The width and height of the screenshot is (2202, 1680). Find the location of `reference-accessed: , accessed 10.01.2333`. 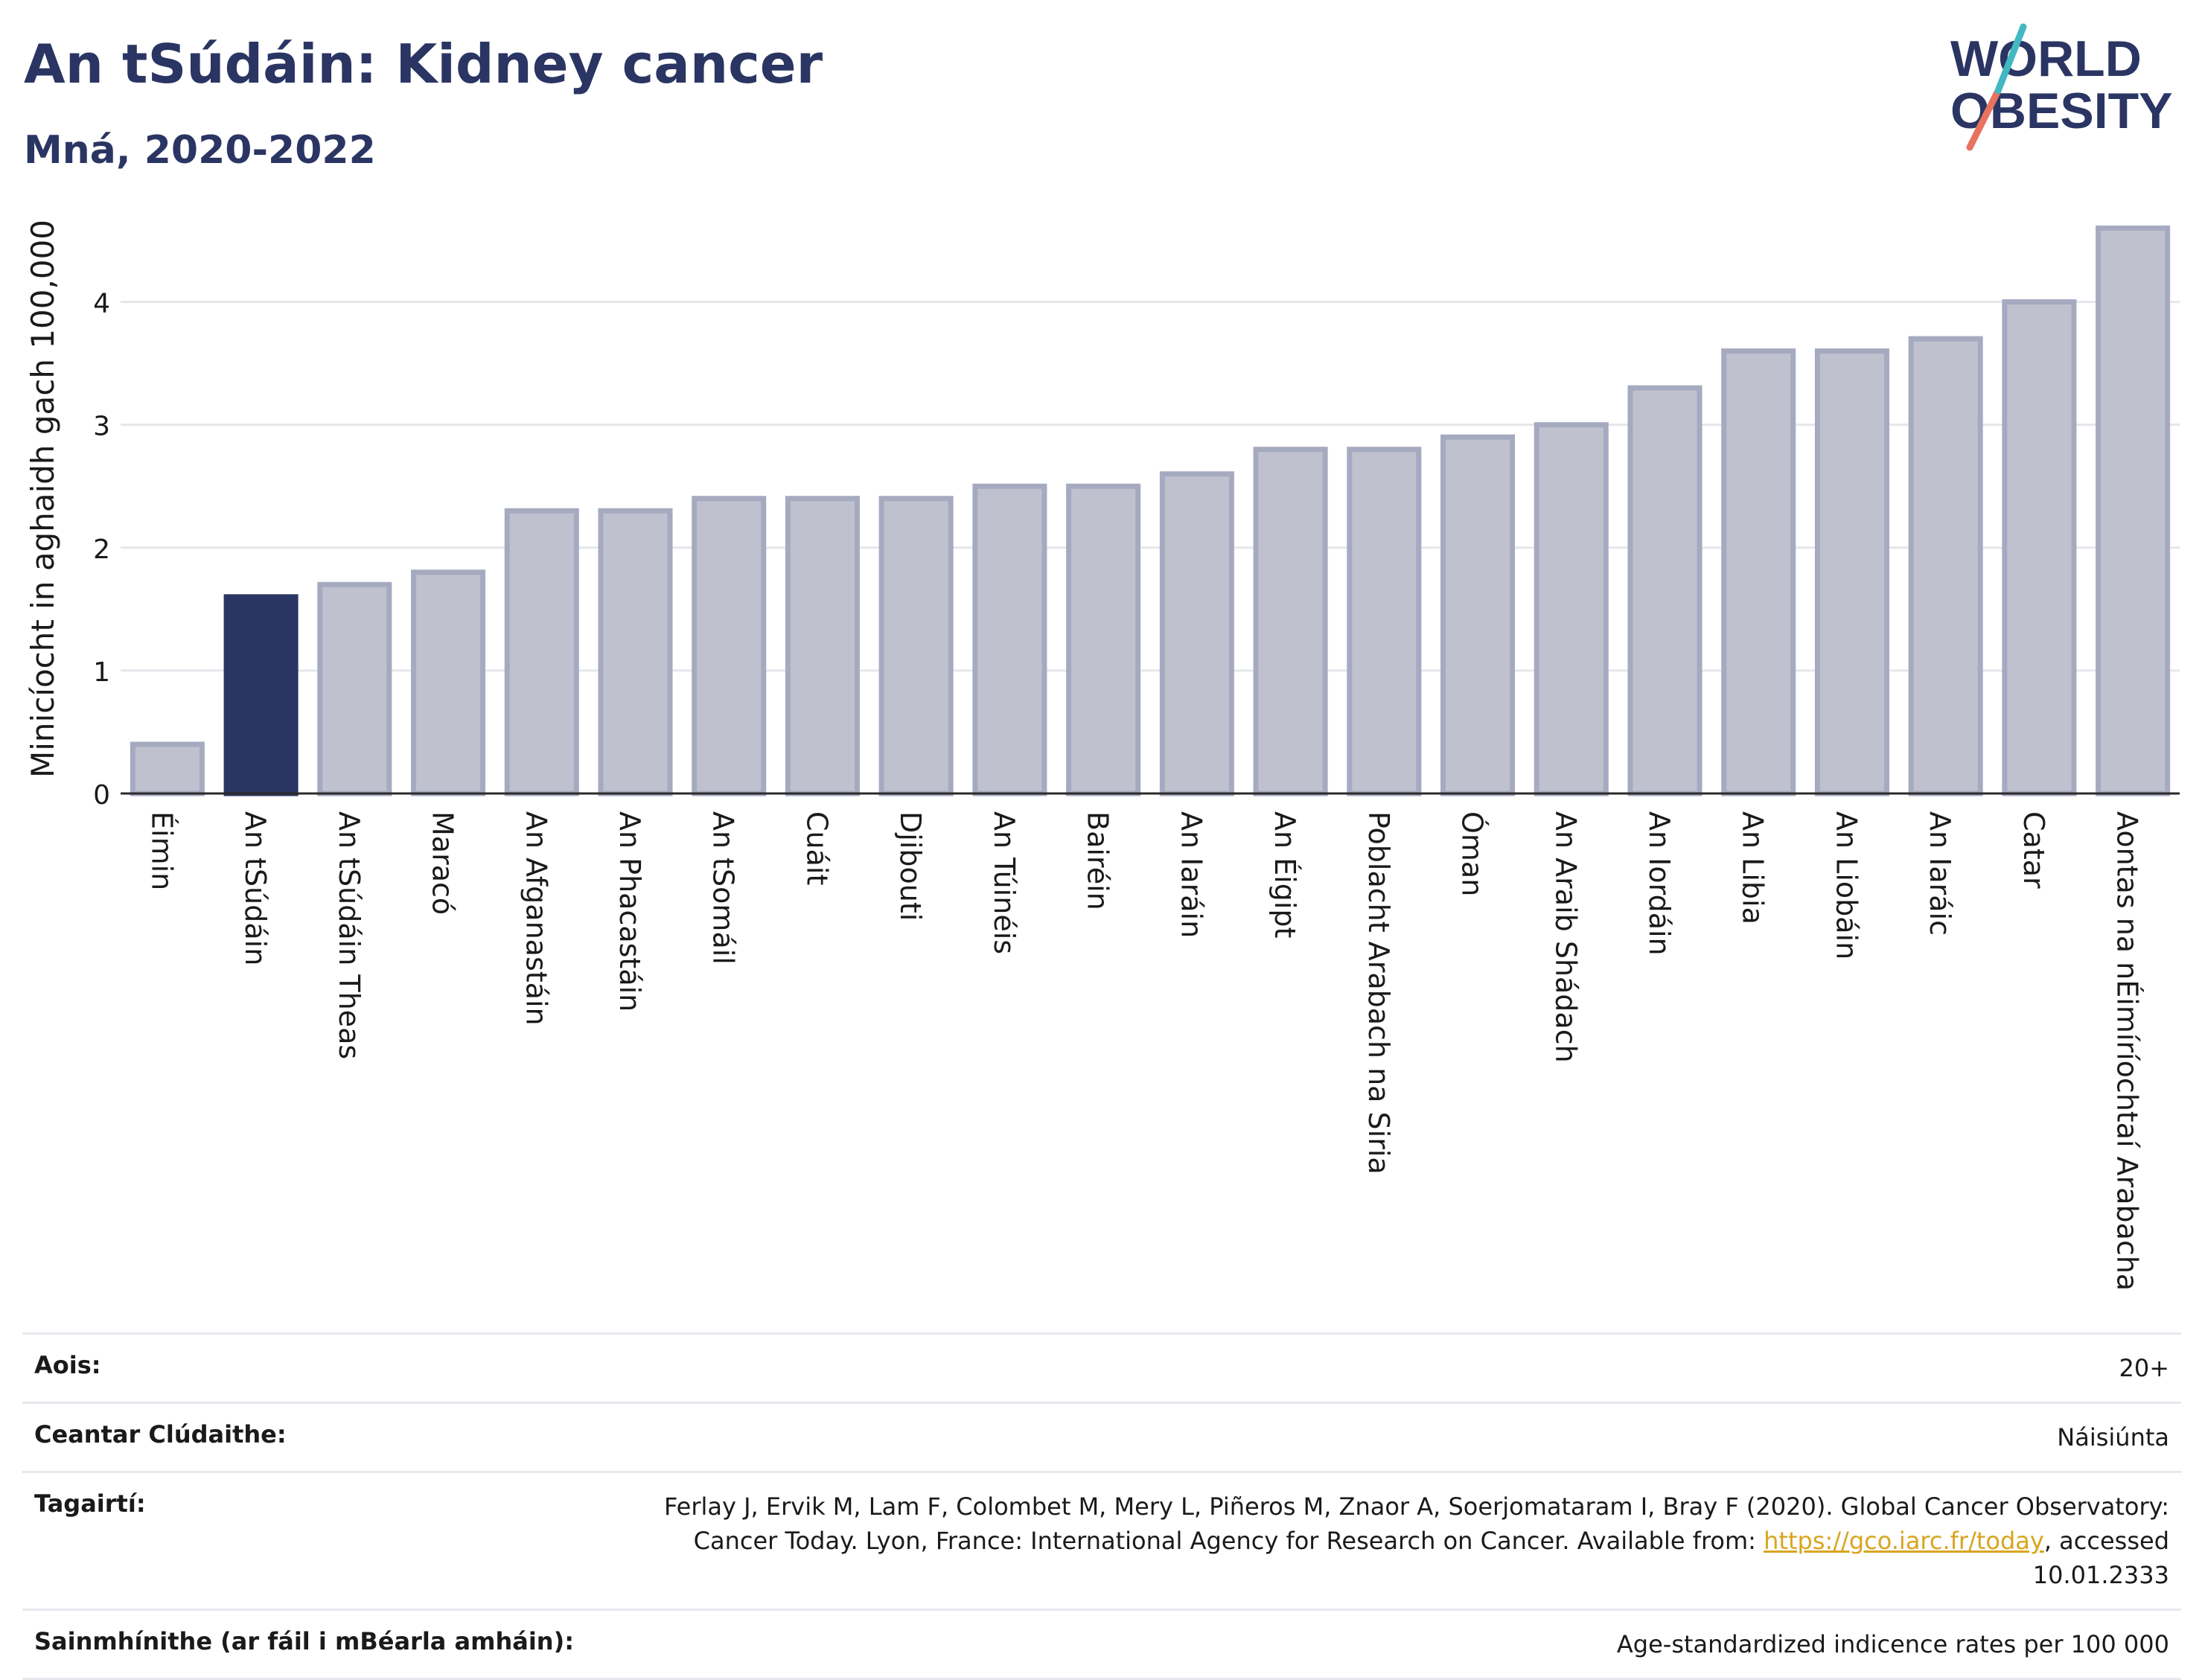

reference-accessed: , accessed 10.01.2333 is located at coordinates (2100, 1558).